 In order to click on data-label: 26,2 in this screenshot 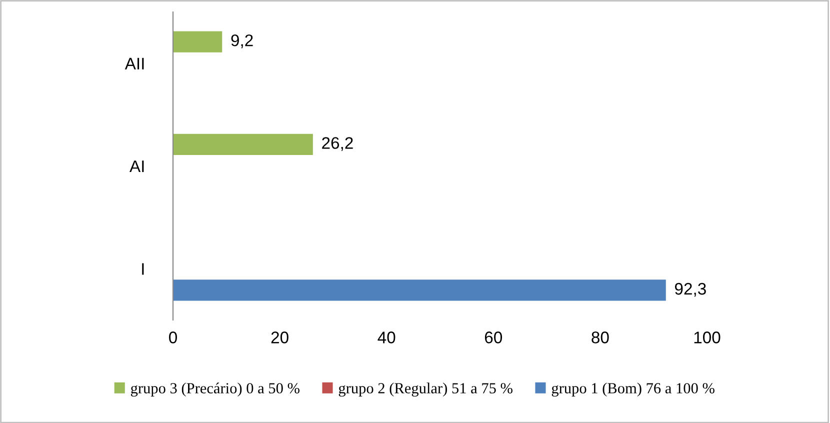, I will do `click(337, 144)`.